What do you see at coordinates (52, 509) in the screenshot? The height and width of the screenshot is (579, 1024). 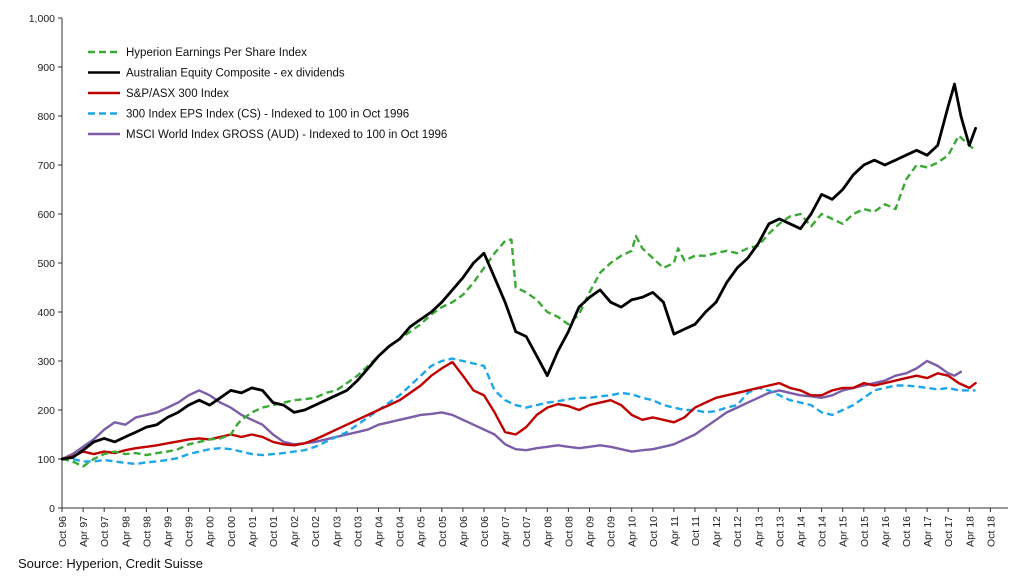 I see `y-tick-label: 0` at bounding box center [52, 509].